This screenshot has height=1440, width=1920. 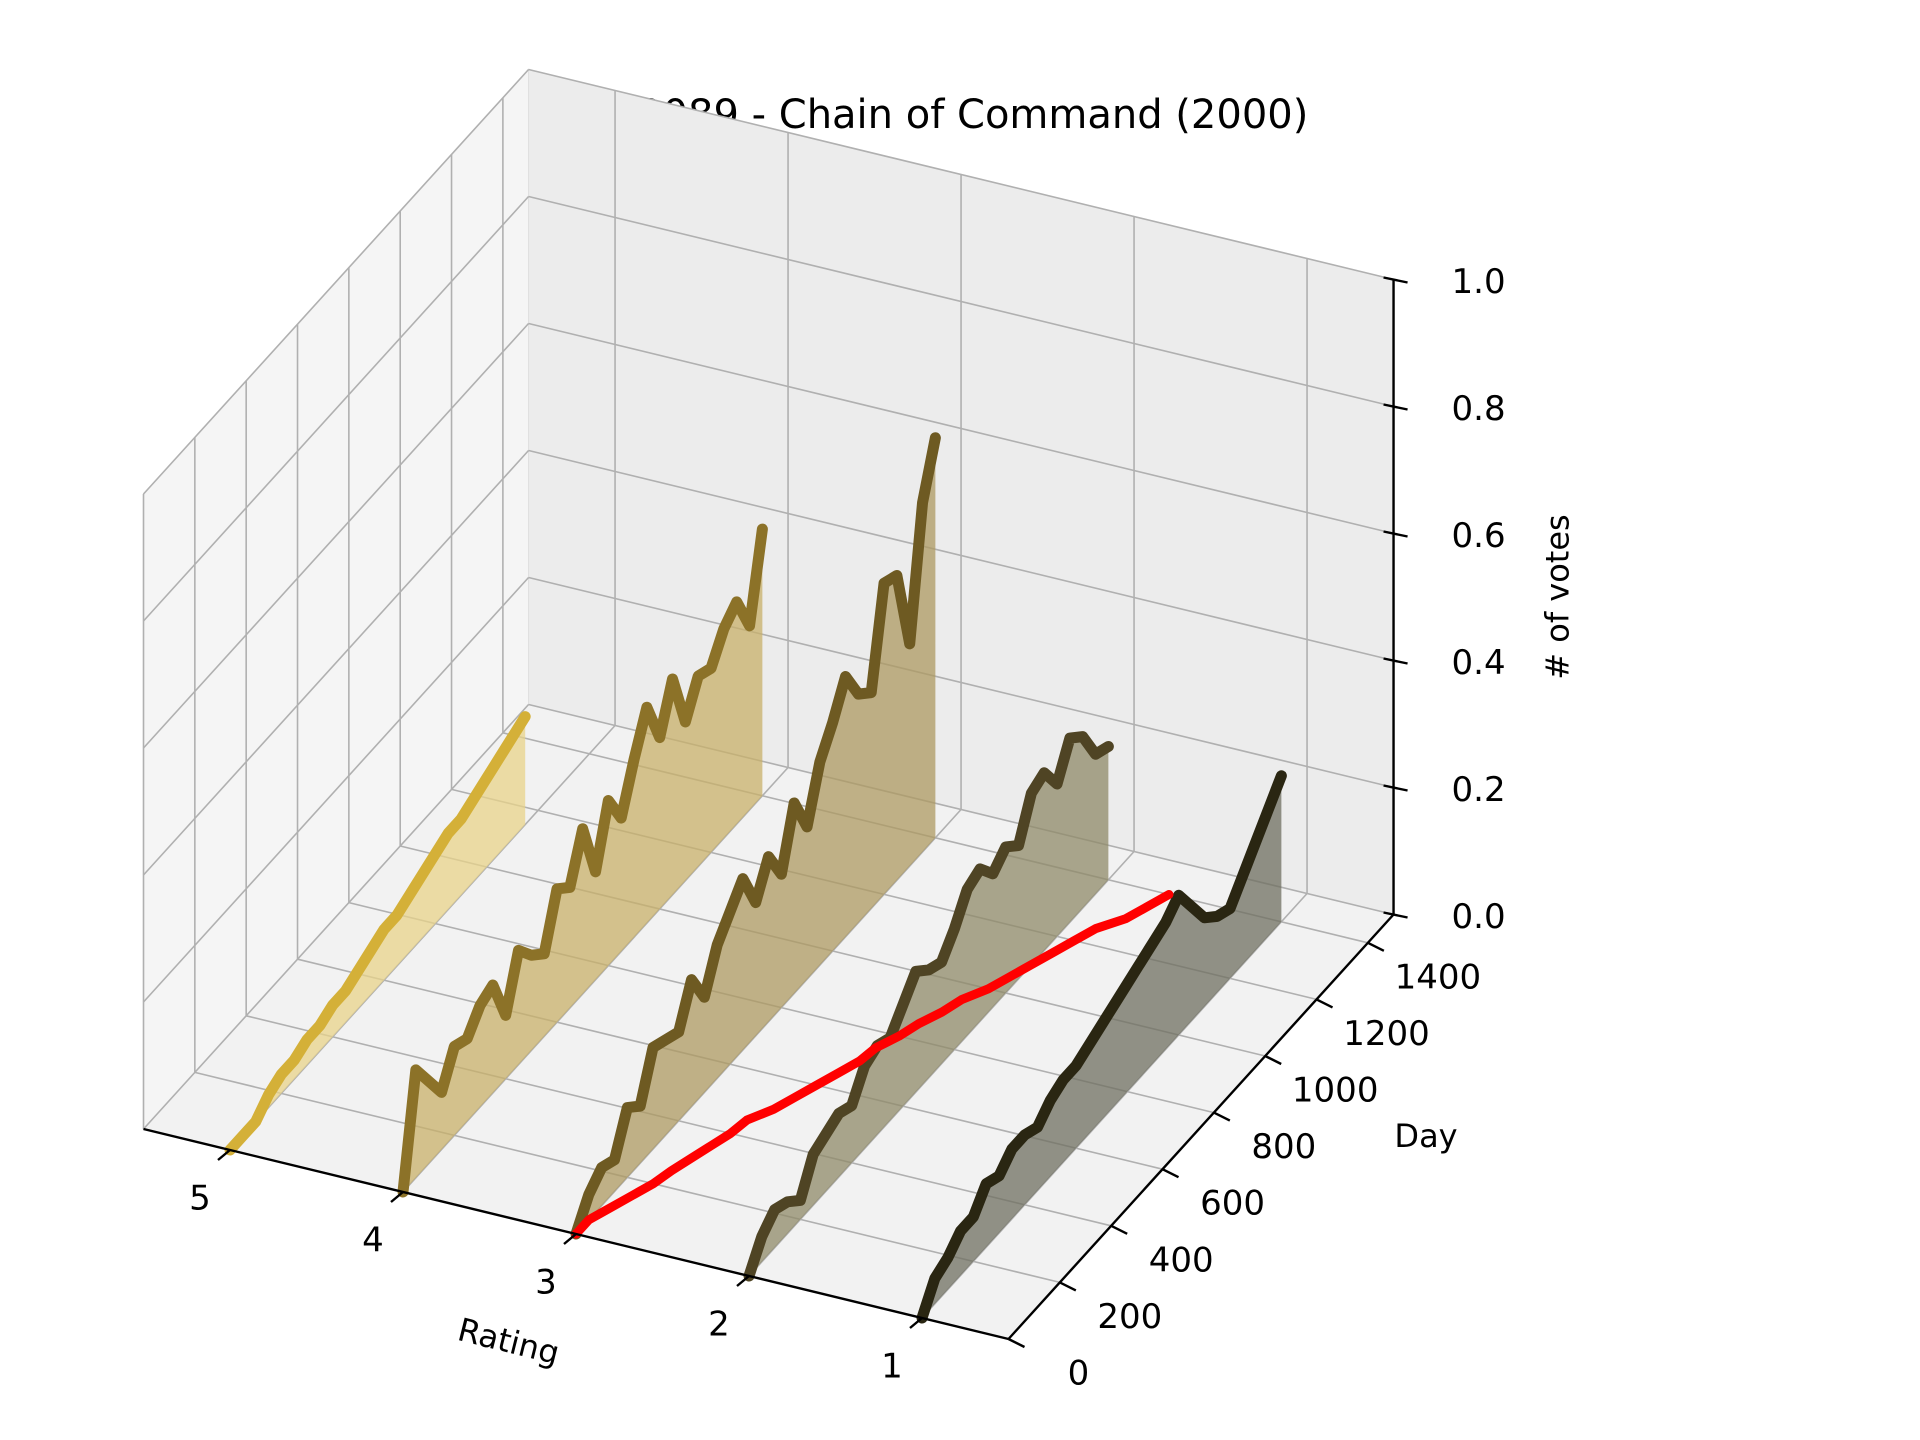 I want to click on y-tick-label: 1400, so click(x=1438, y=977).